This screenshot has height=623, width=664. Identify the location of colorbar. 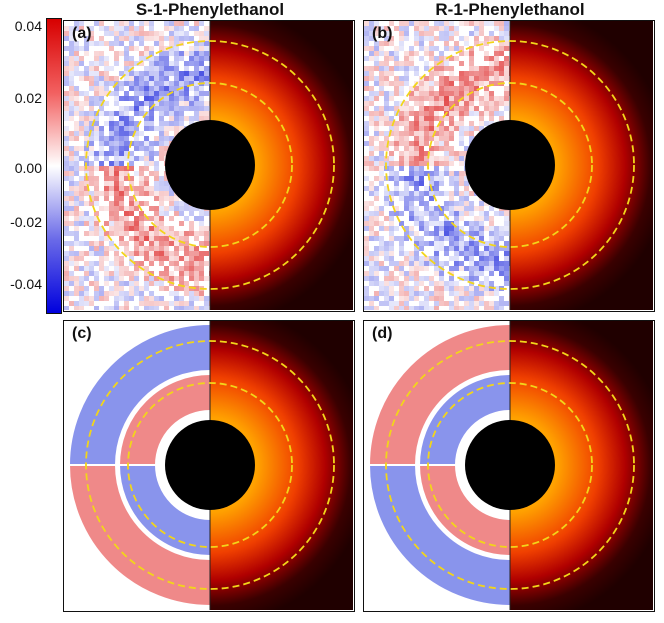
(54, 166).